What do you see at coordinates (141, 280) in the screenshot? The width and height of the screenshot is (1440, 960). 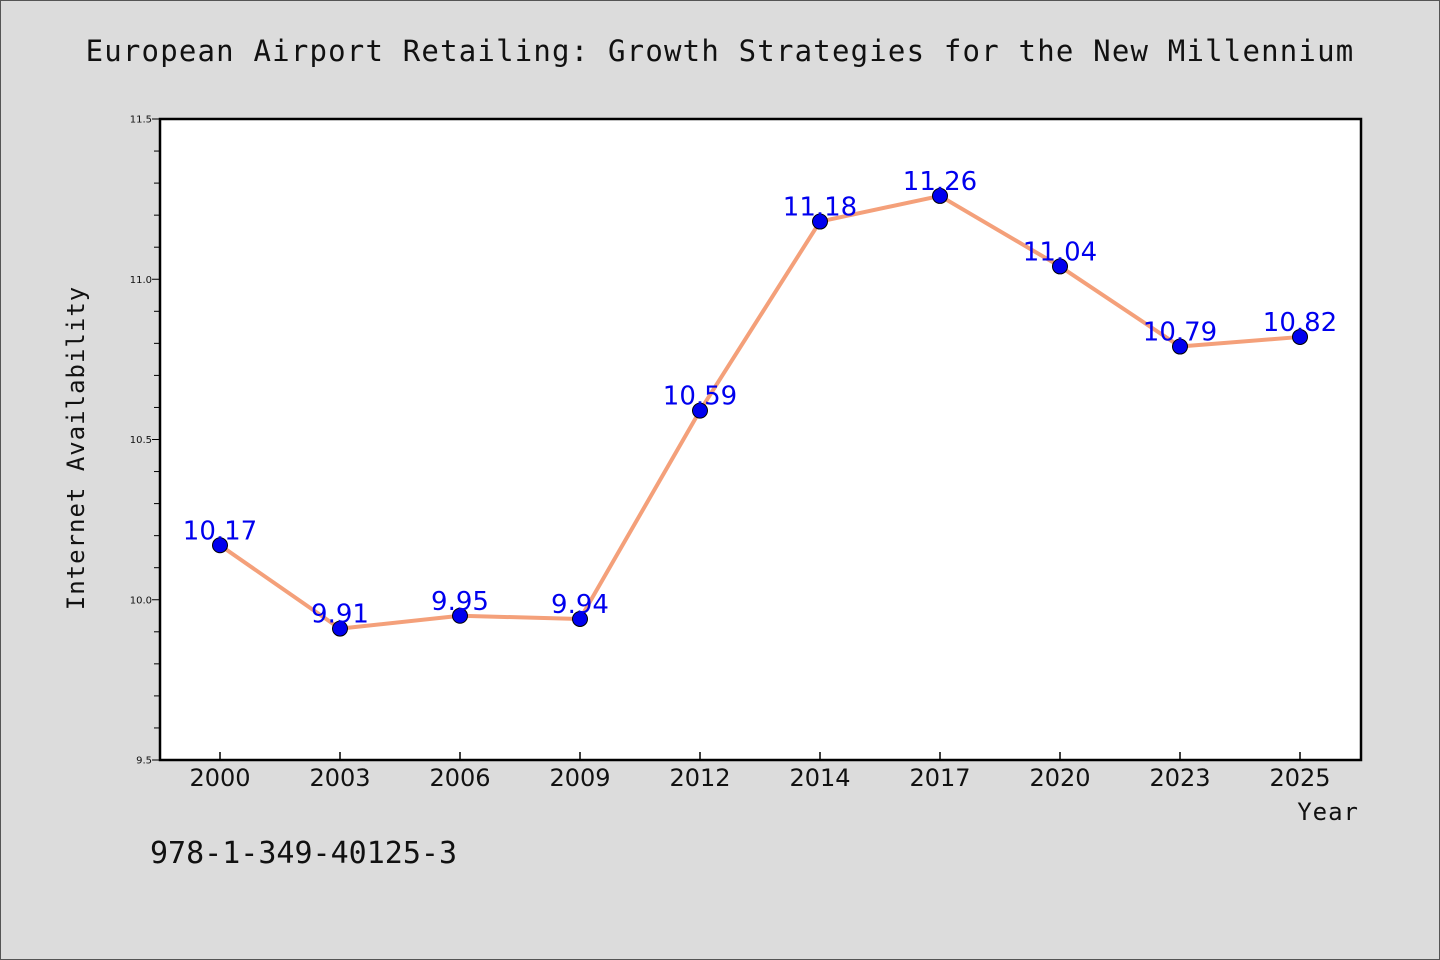 I see `y-tick-label: 11.0` at bounding box center [141, 280].